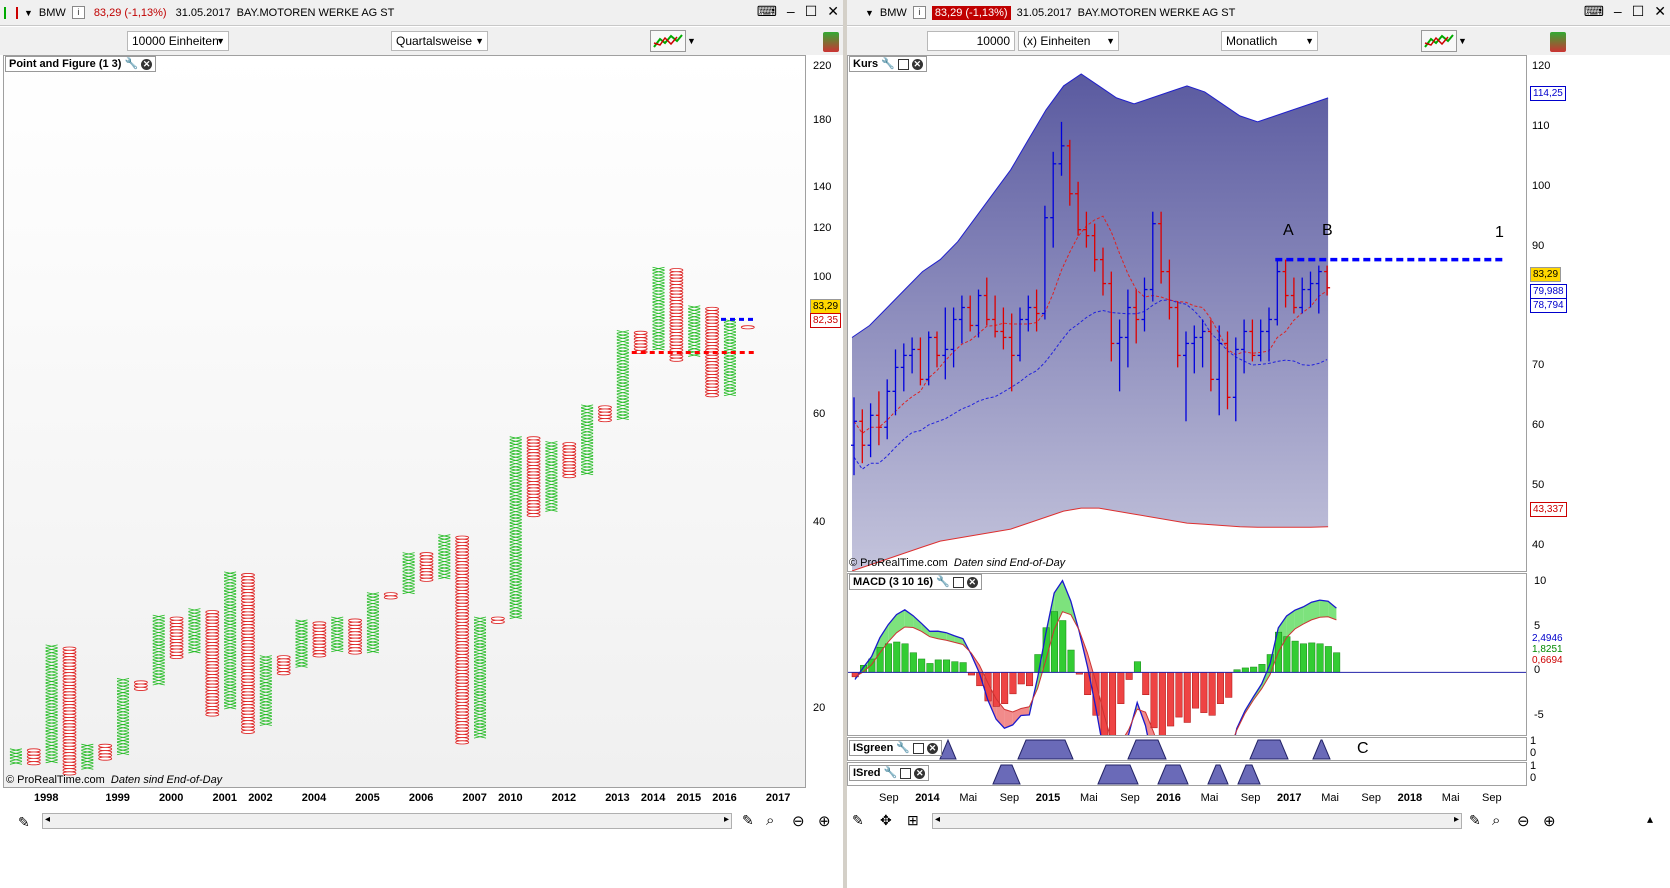 The image size is (1670, 888). What do you see at coordinates (1197, 821) in the screenshot?
I see `right-scrollbar: ◂ ▸` at bounding box center [1197, 821].